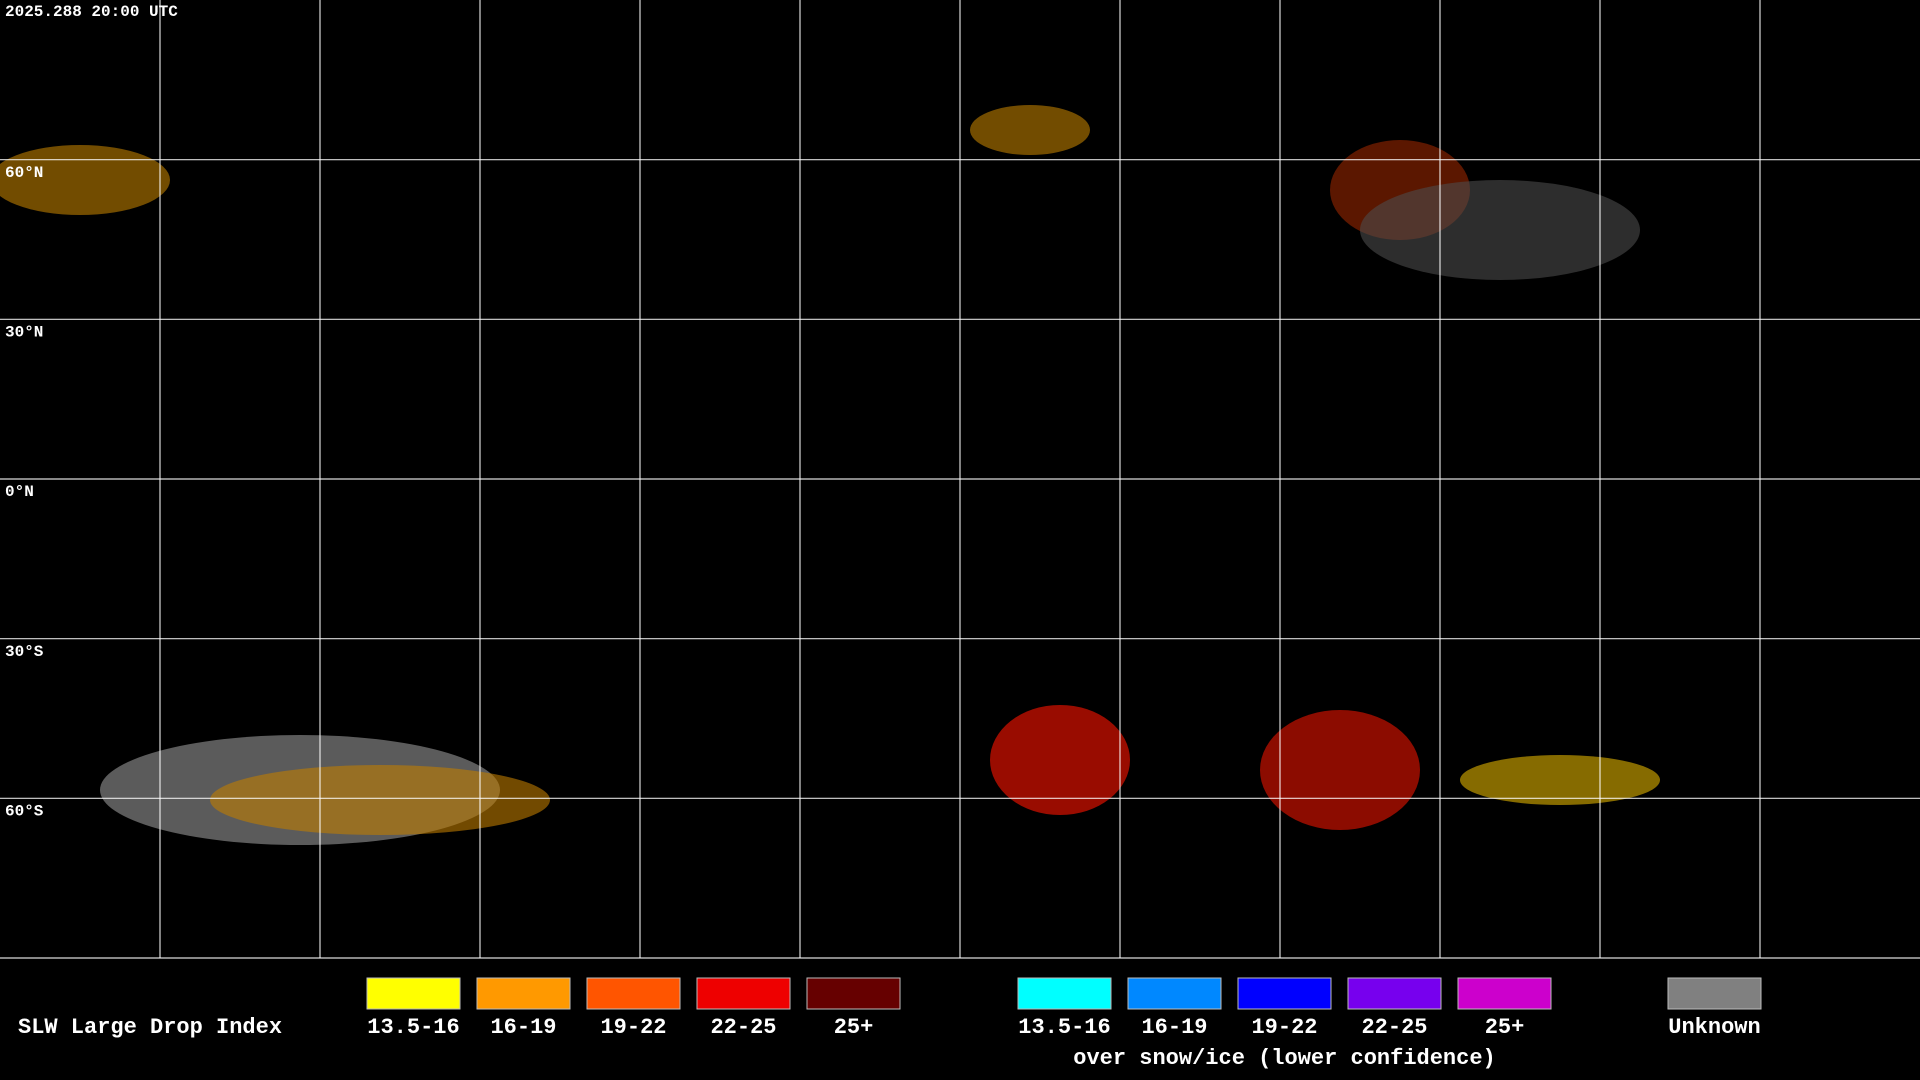 The height and width of the screenshot is (1080, 1920). I want to click on timestamp: 2025.288 20:00 UTC, so click(91, 12).